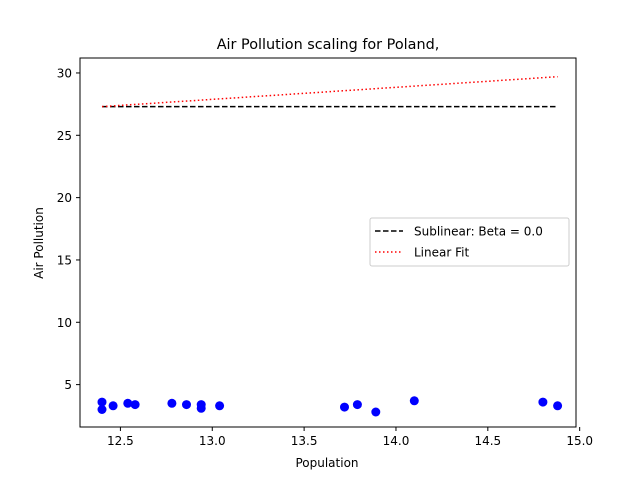 Image resolution: width=640 pixels, height=480 pixels. What do you see at coordinates (328, 45) in the screenshot?
I see `chart-title: Air Pollution scaling for Poland,` at bounding box center [328, 45].